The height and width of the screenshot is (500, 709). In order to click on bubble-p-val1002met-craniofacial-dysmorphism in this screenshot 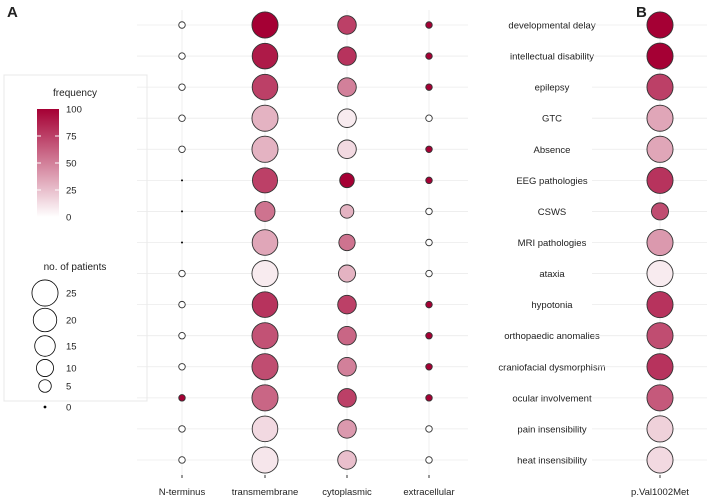, I will do `click(660, 367)`.